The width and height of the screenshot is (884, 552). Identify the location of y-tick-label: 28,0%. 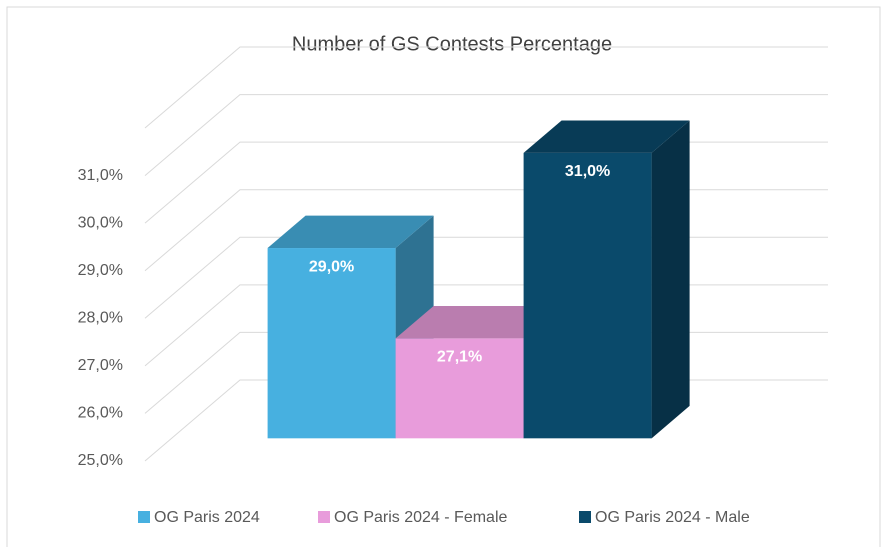
(100, 318).